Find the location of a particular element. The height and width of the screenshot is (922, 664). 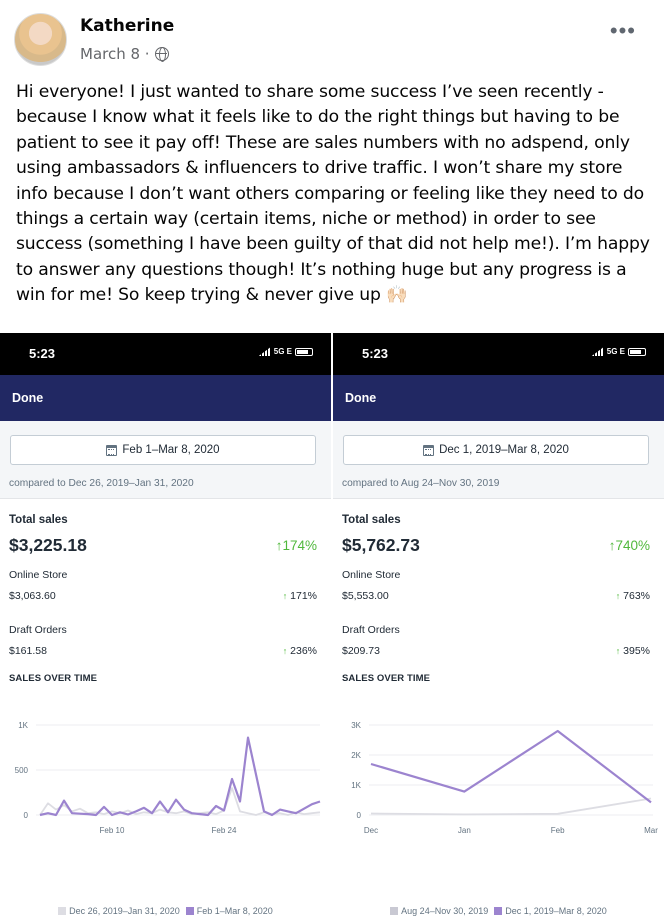

compared-label: compared to Aug 24–Nov 30, 2019 is located at coordinates (421, 483).